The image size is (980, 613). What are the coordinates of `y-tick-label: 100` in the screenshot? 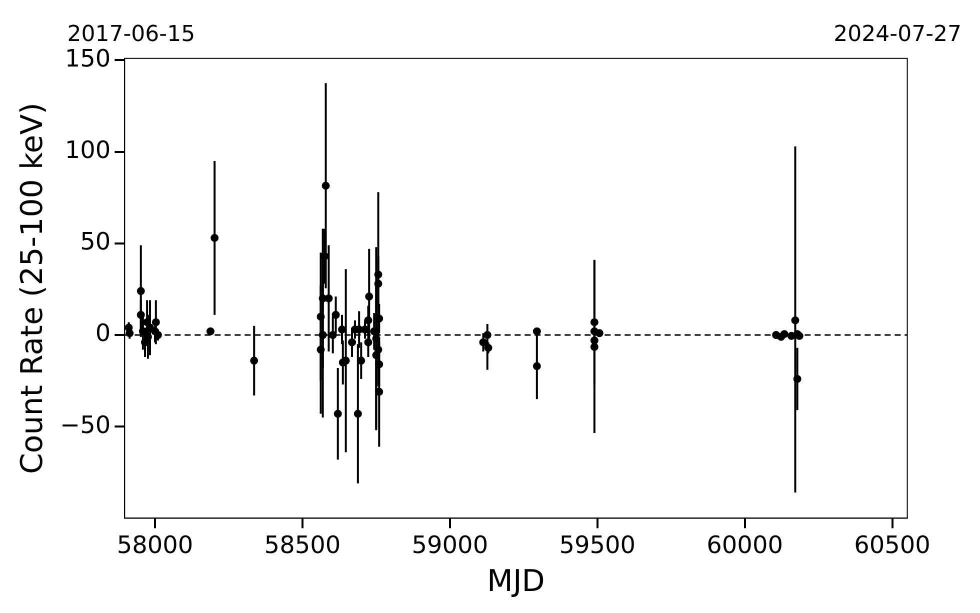 It's located at (87, 150).